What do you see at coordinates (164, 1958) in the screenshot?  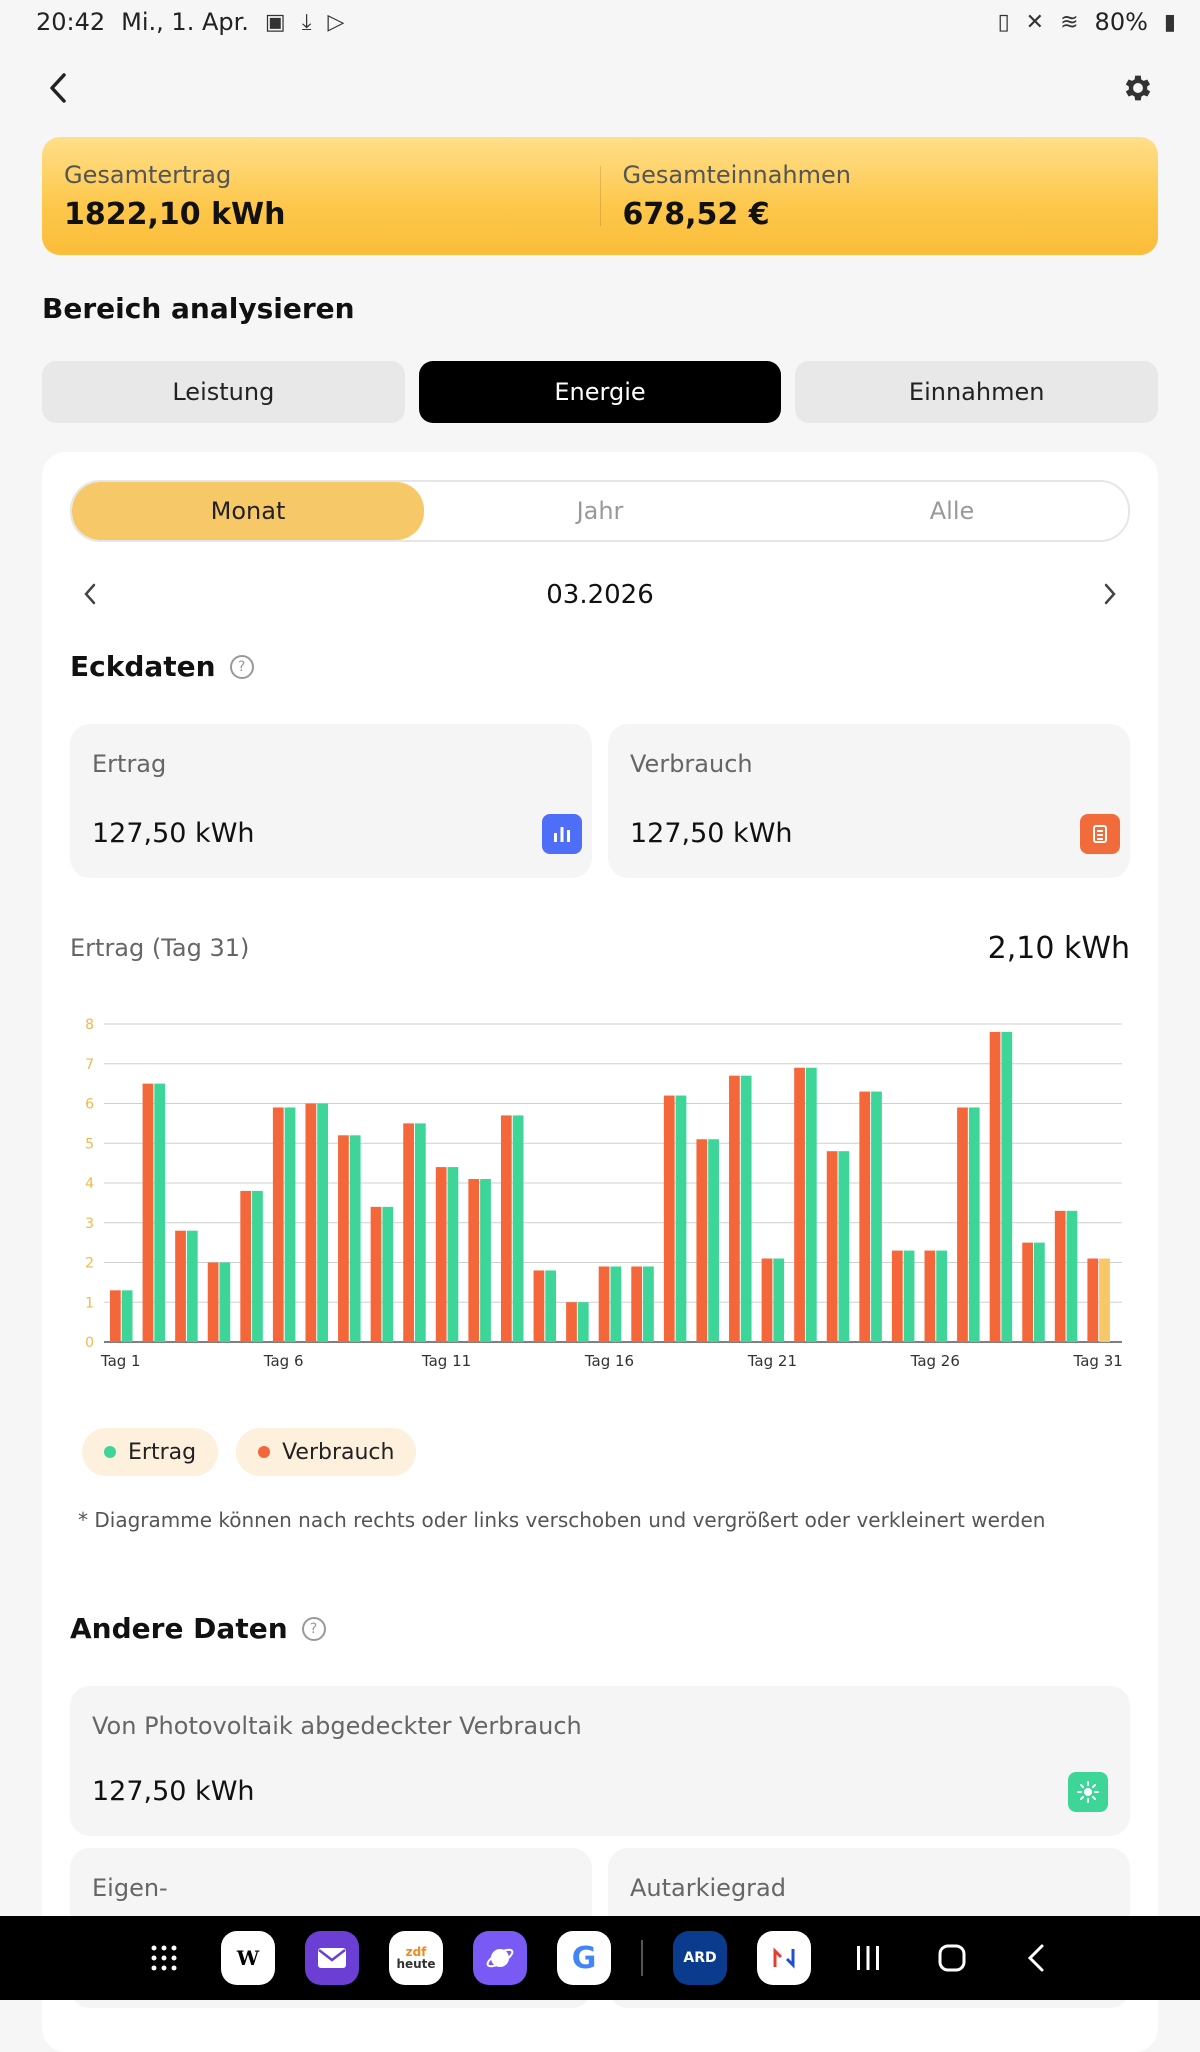 I see `app-drawer-icon` at bounding box center [164, 1958].